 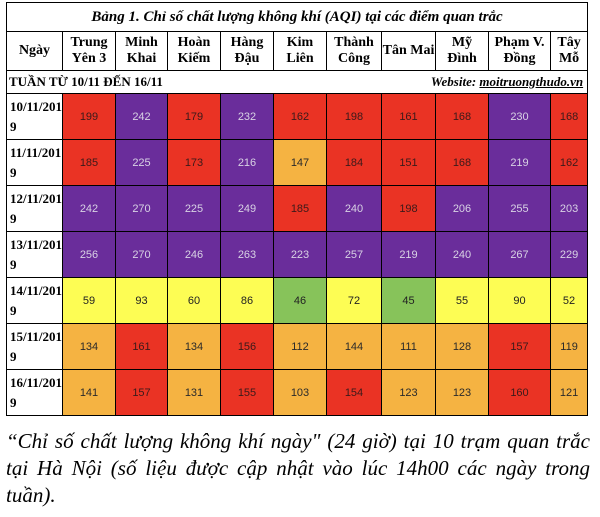 I want to click on date-cell: 12/11/2019, so click(x=34, y=208).